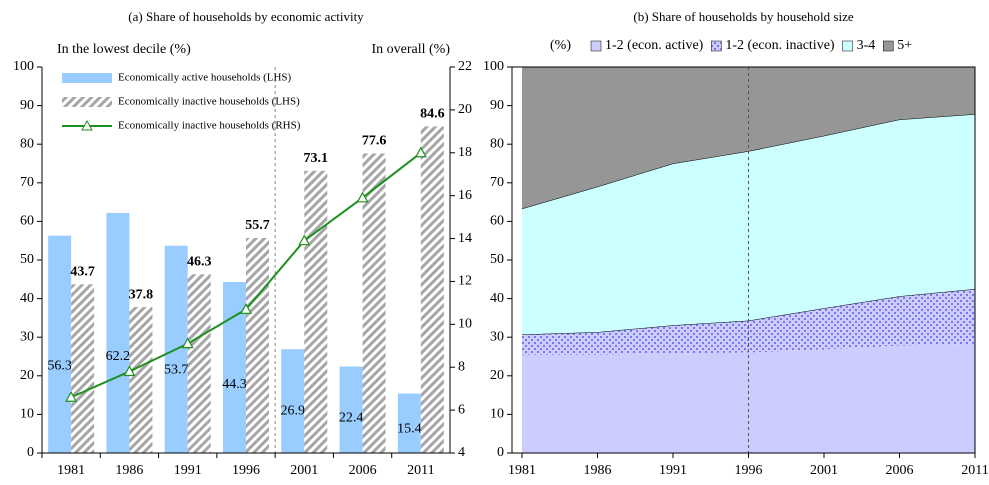 This screenshot has height=485, width=989. I want to click on y2-tick-label: 4, so click(461, 452).